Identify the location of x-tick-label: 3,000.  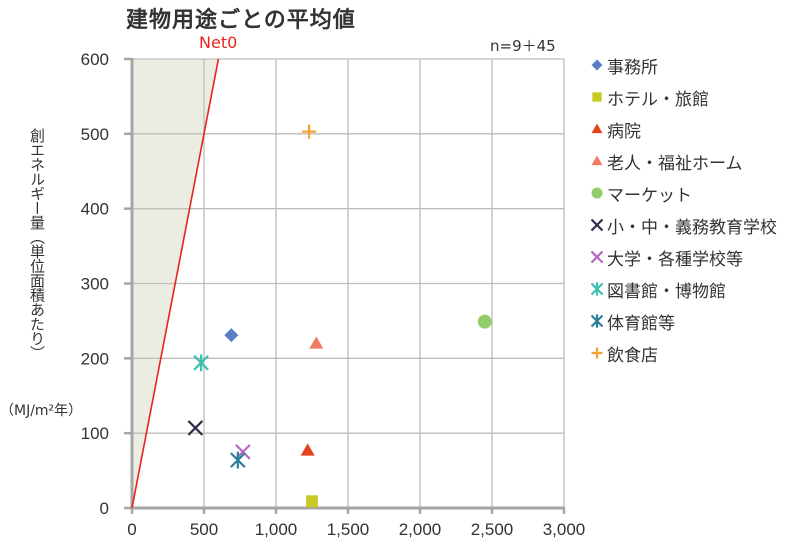
(564, 529).